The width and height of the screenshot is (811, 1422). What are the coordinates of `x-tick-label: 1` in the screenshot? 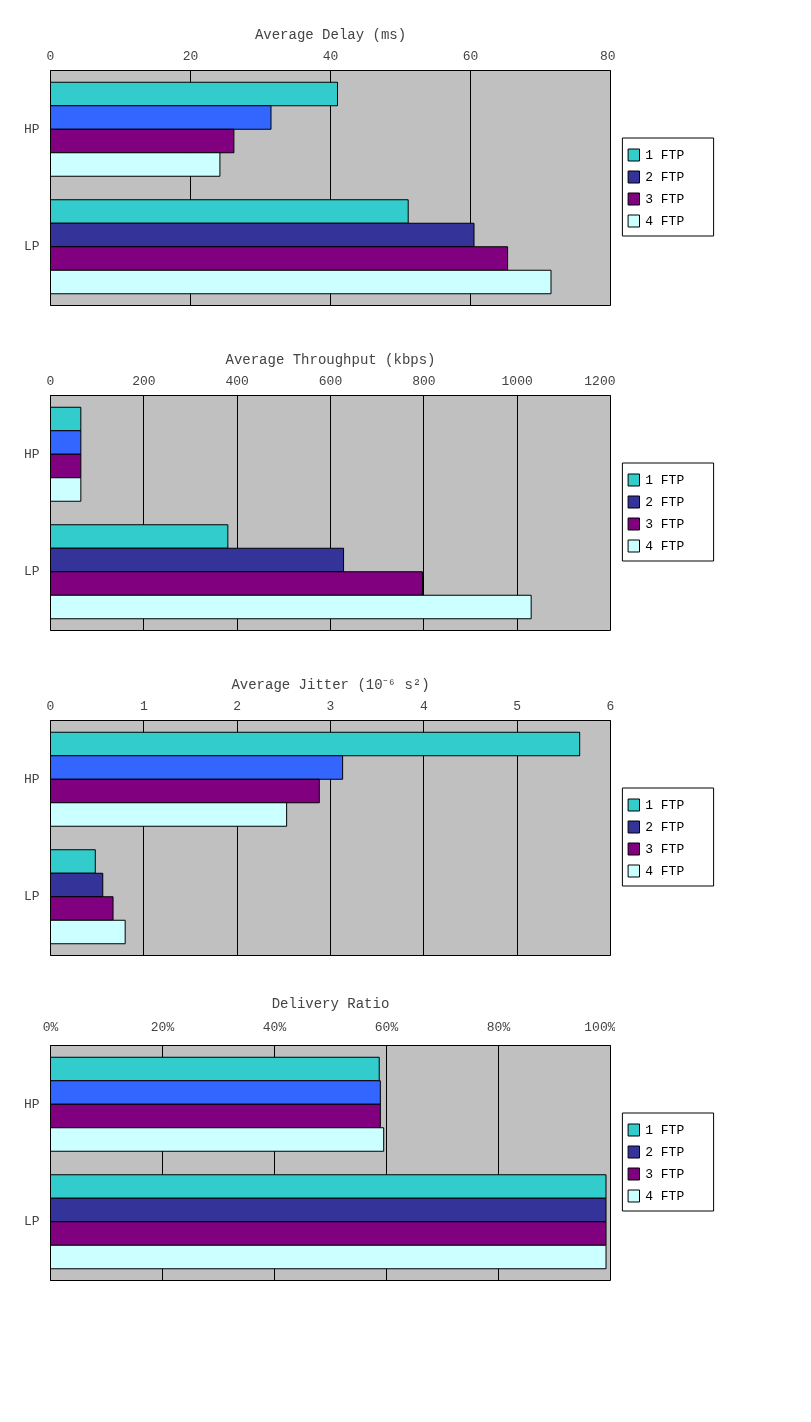 It's located at (143, 706).